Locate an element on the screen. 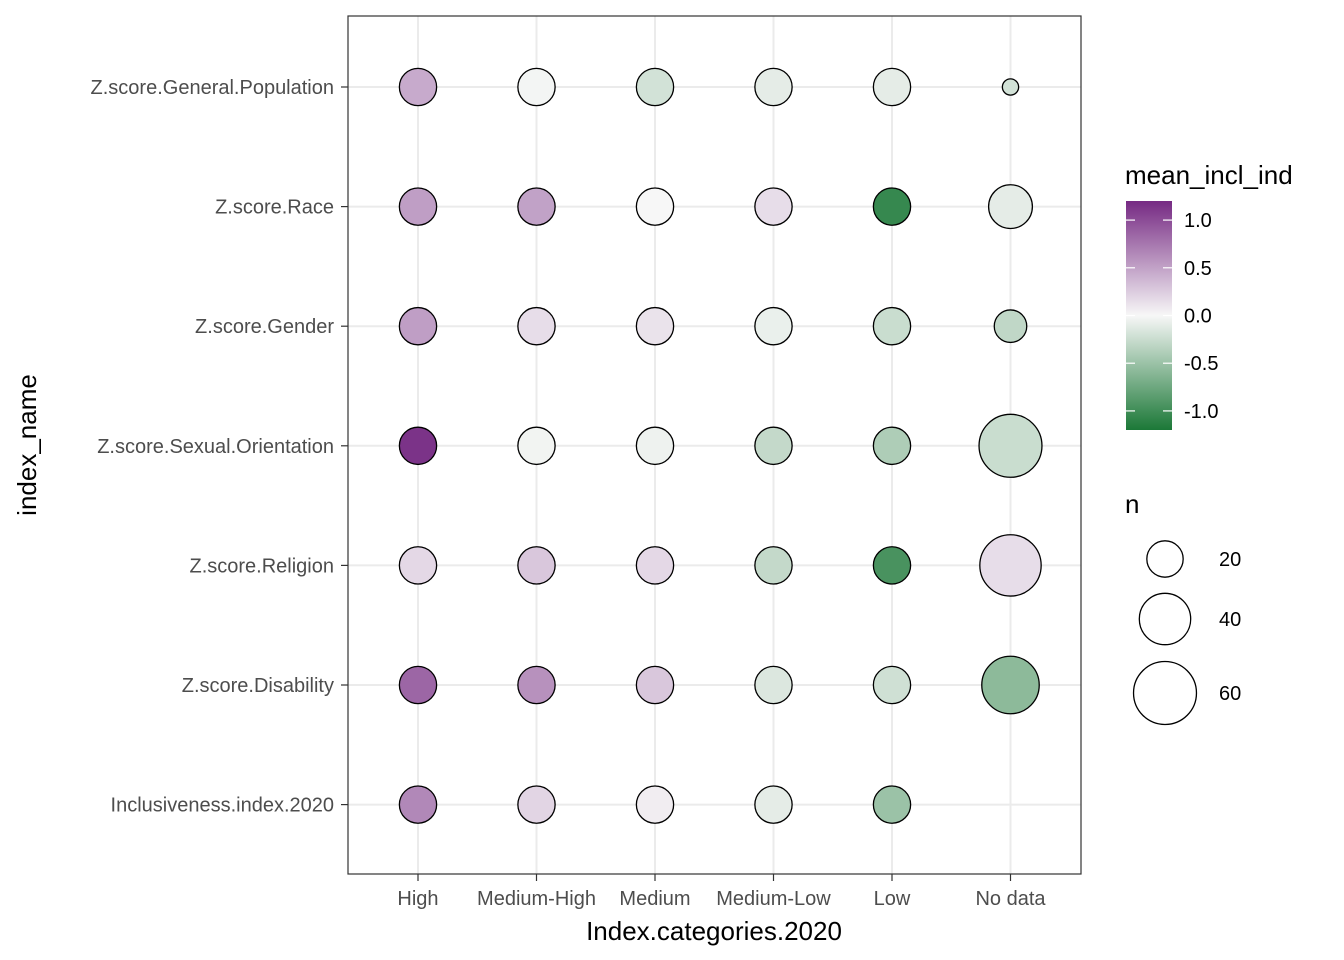 Image resolution: width=1344 pixels, height=960 pixels. size-legend-items: 20 40 60 is located at coordinates (1186, 633).